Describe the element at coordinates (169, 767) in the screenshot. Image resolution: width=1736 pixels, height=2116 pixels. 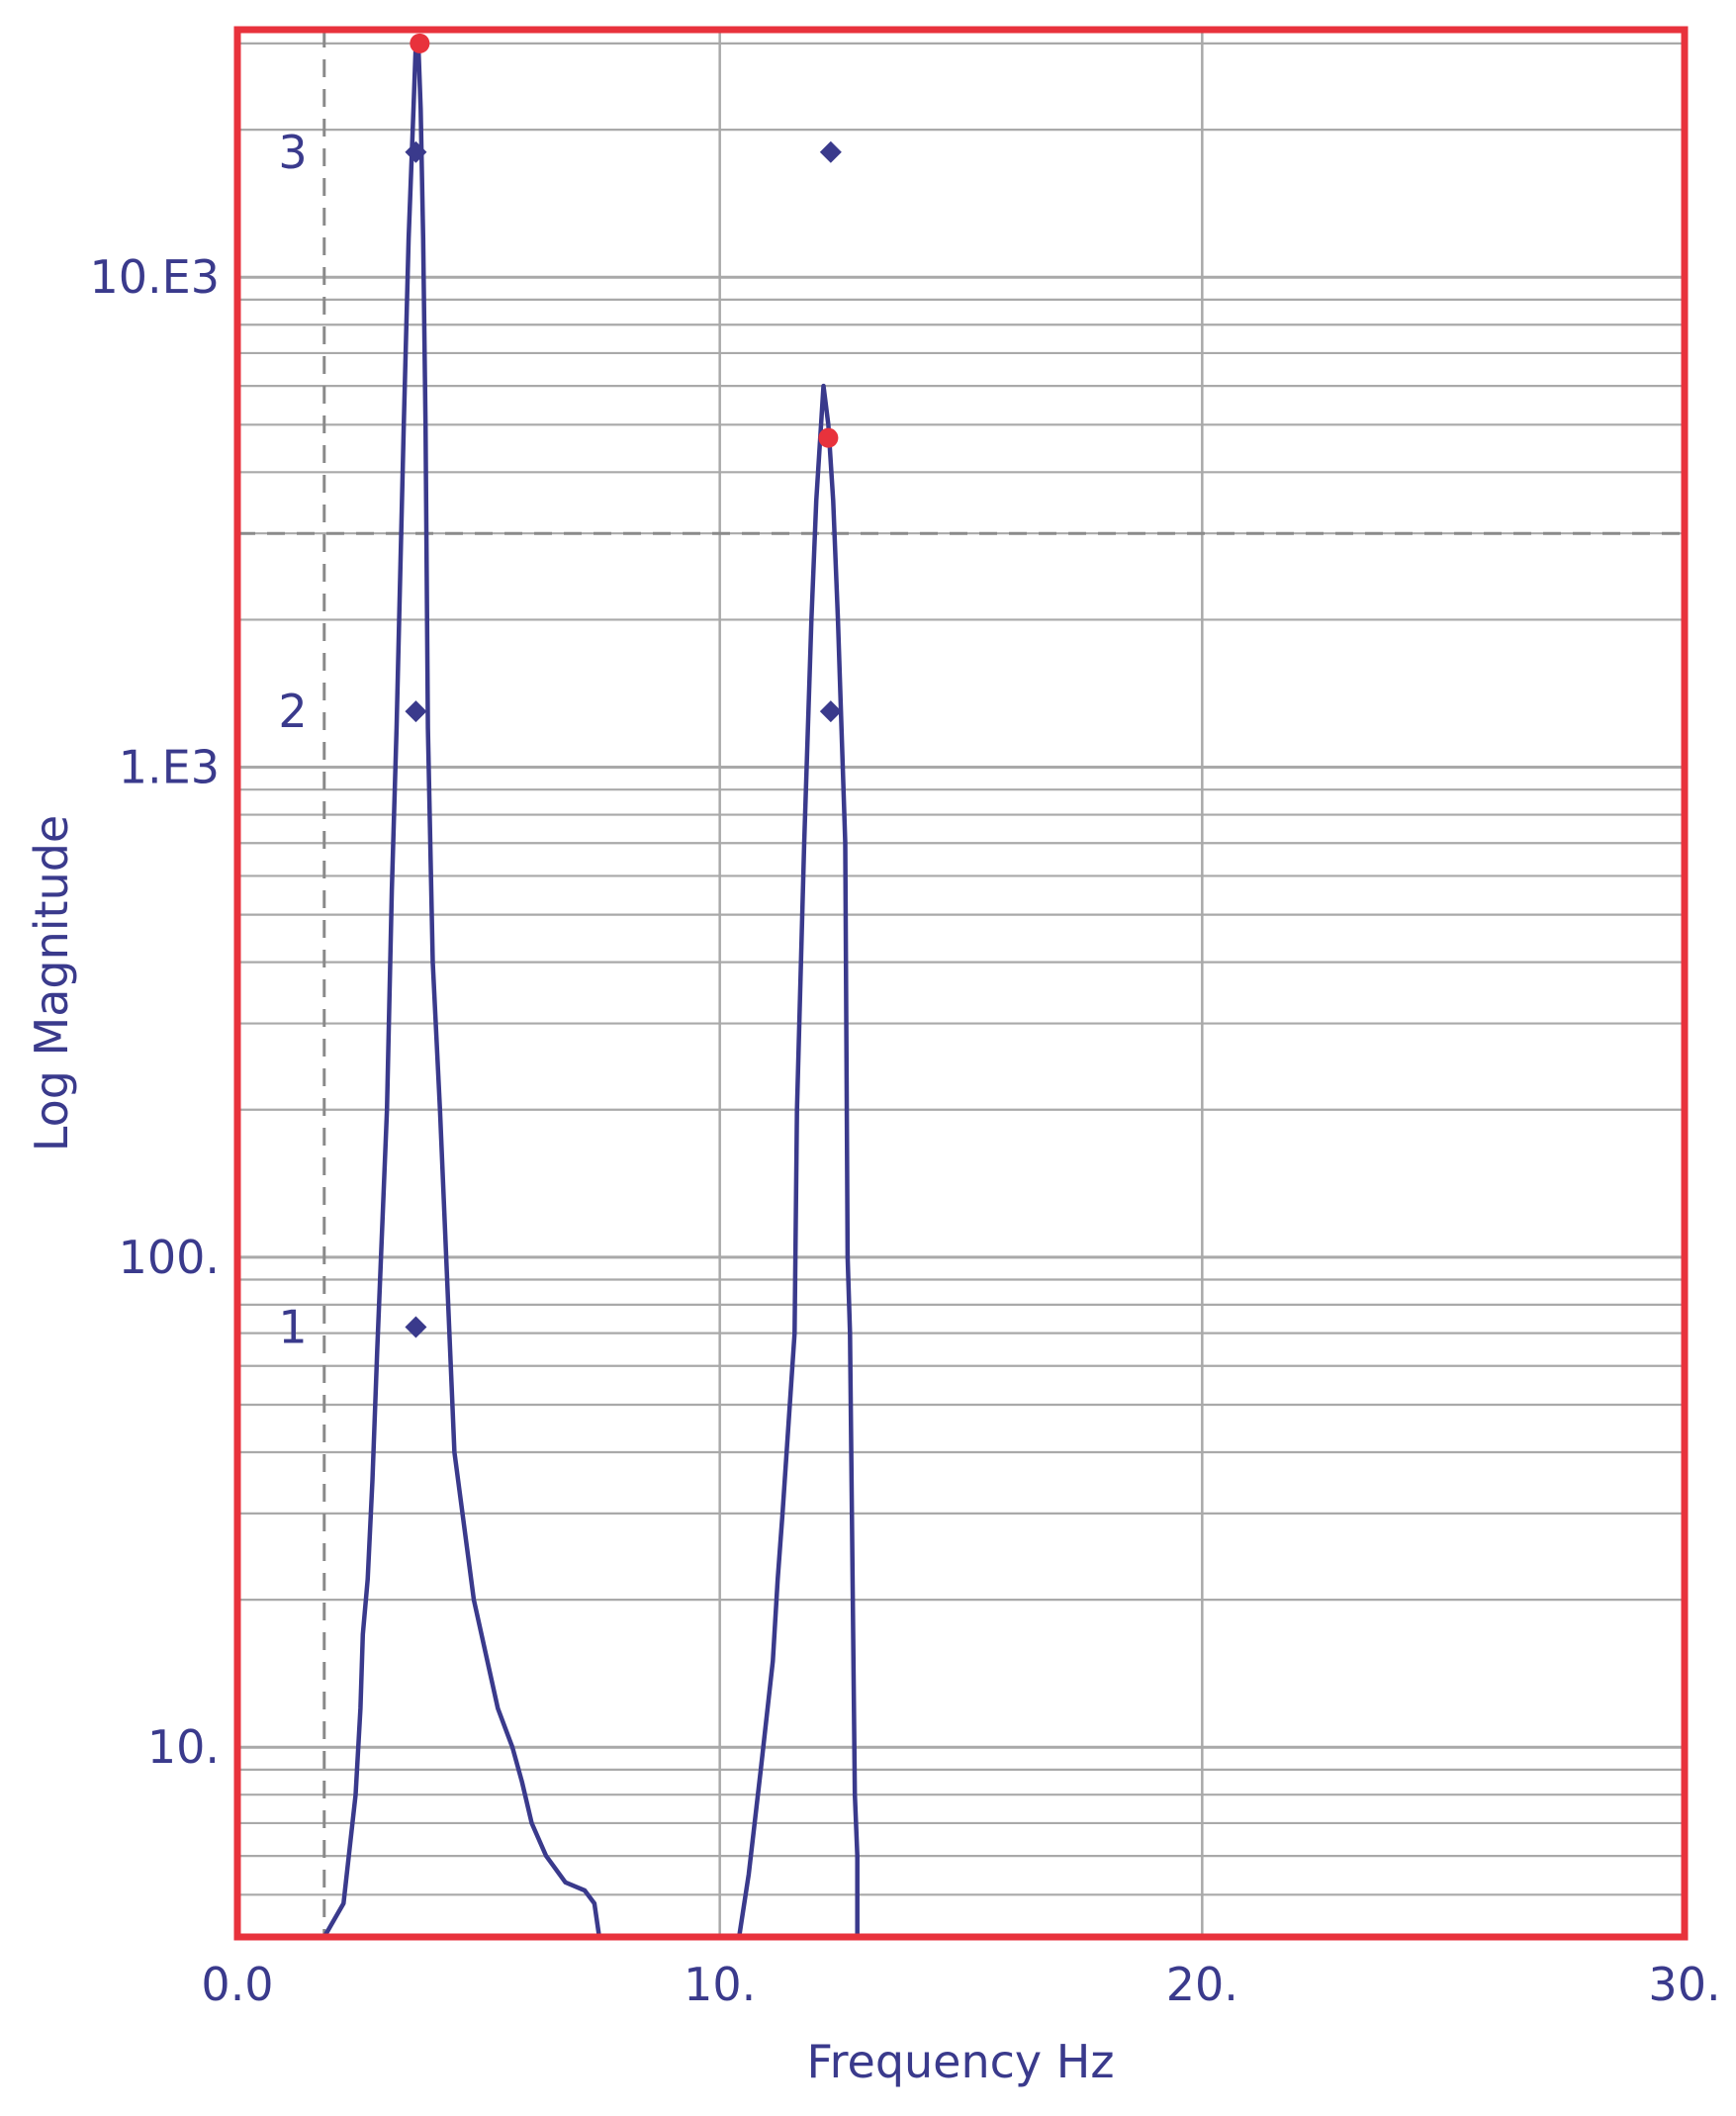
I see `y-tick-label: 1.E3` at that location.